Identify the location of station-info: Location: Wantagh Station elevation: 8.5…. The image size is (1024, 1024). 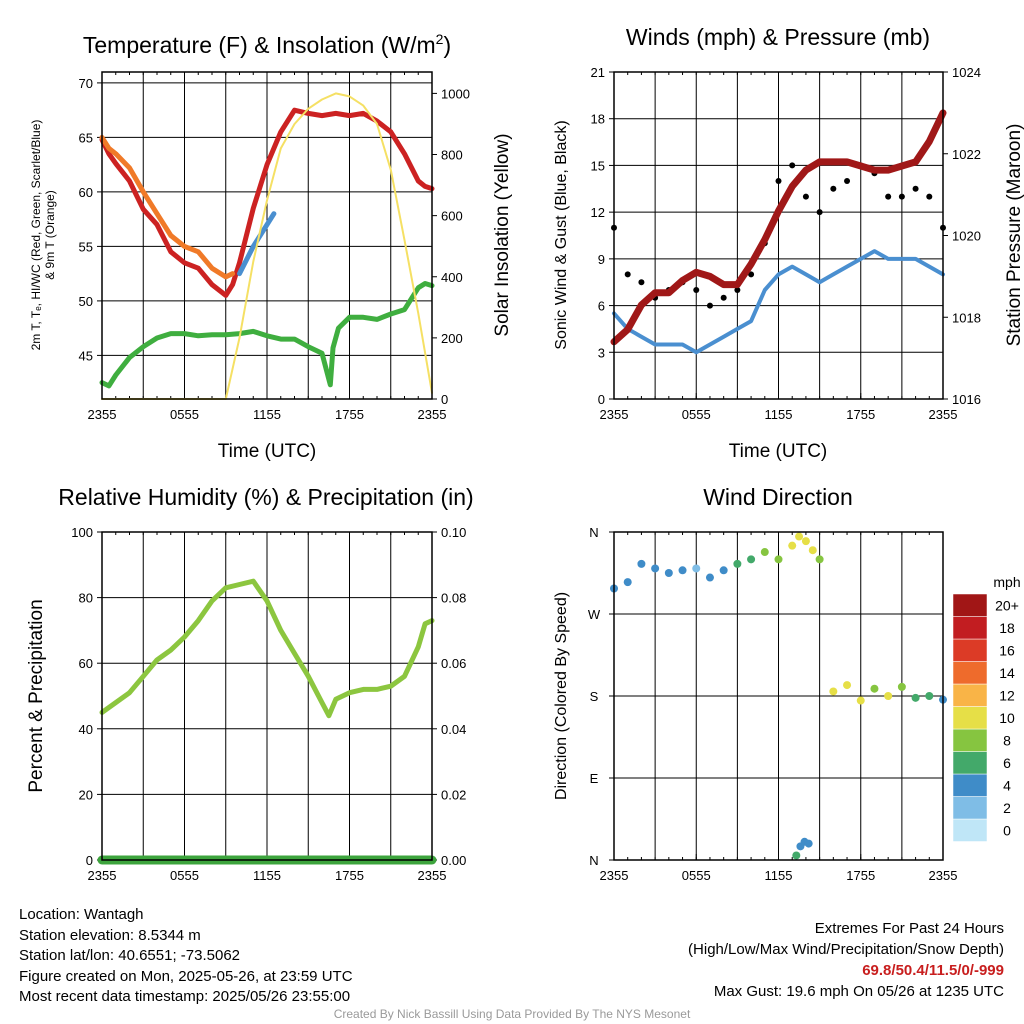
(186, 956).